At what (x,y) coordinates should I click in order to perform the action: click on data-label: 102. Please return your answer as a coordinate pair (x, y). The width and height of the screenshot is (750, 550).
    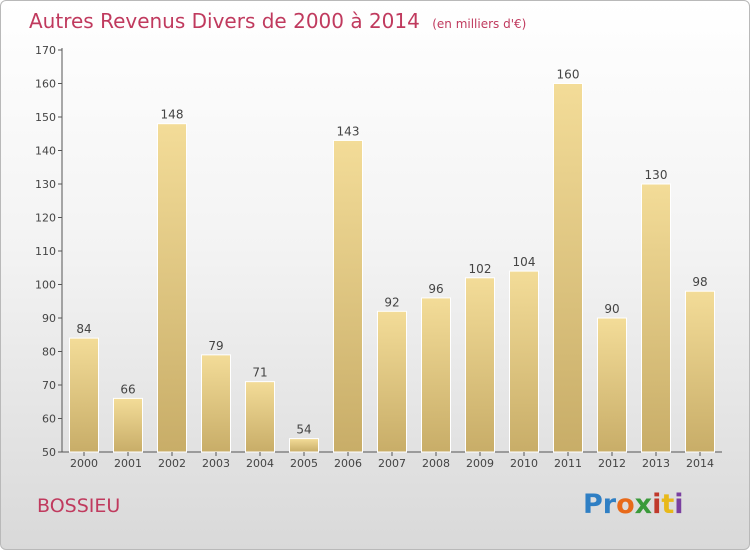
    Looking at the image, I should click on (480, 269).